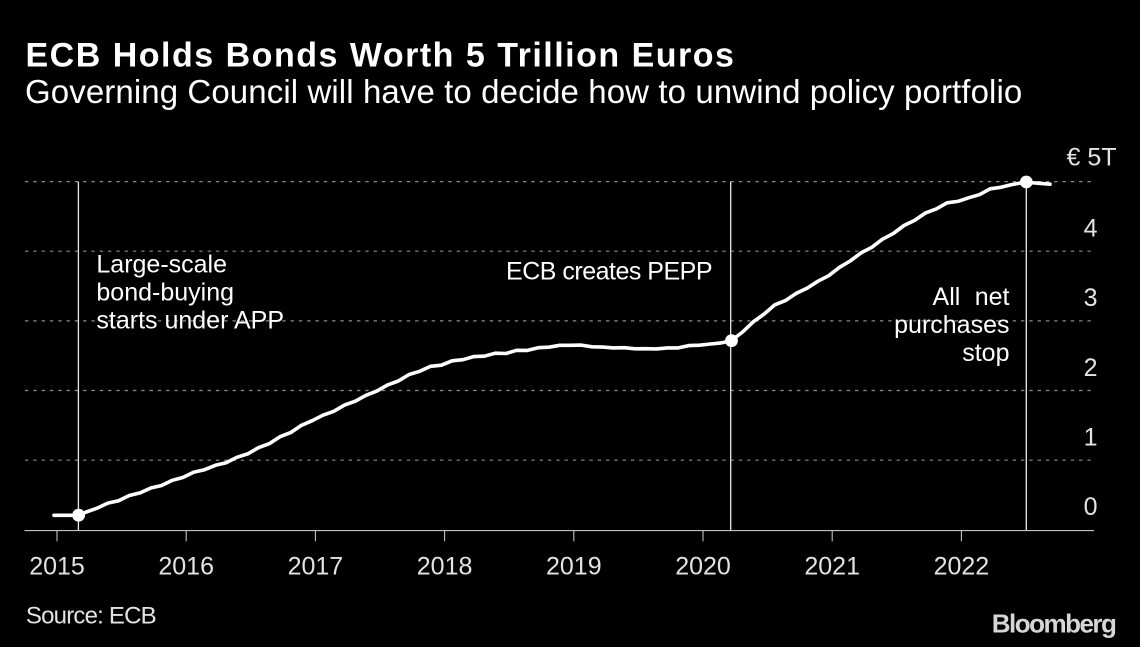  Describe the element at coordinates (1091, 507) in the screenshot. I see `svg-text: 0` at that location.